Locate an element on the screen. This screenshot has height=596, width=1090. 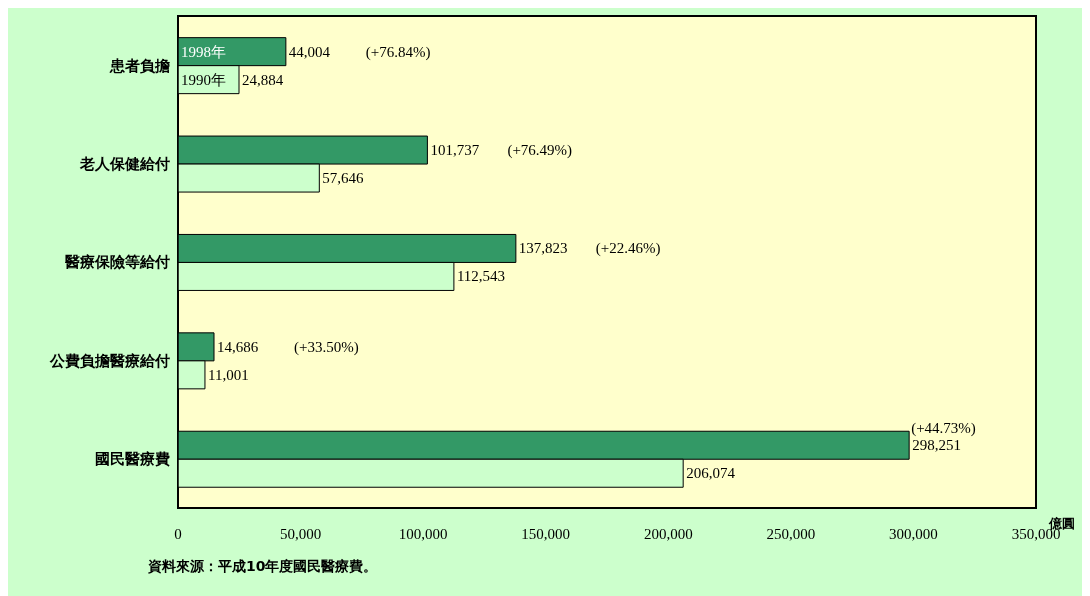
data-label: 57,646 is located at coordinates (343, 178).